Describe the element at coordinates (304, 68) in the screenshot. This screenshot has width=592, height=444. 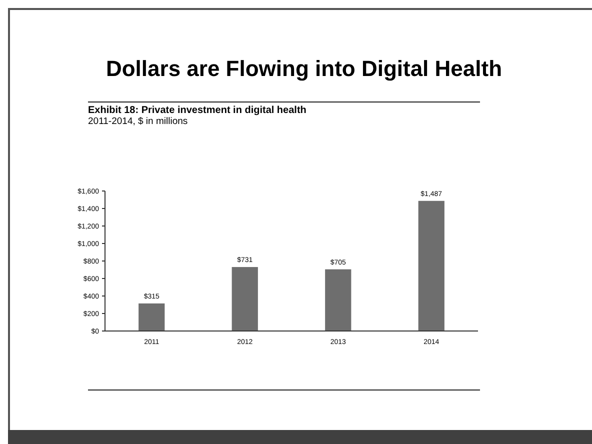
I see `chart-title: Dollars are Flowing into Digital Health` at that location.